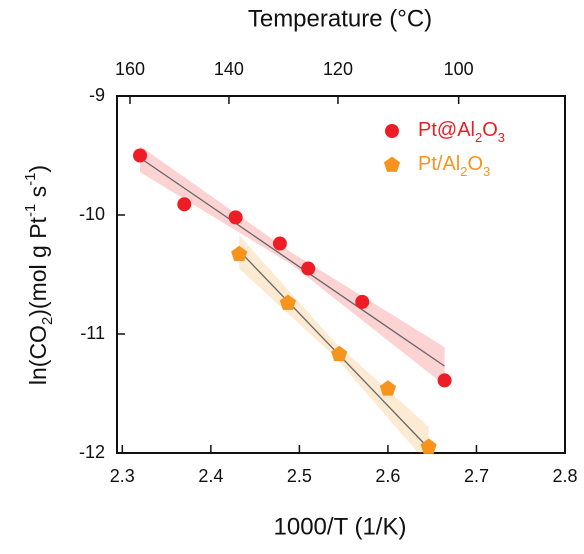 The height and width of the screenshot is (554, 584). I want to click on x2-tick-label: 120, so click(338, 69).